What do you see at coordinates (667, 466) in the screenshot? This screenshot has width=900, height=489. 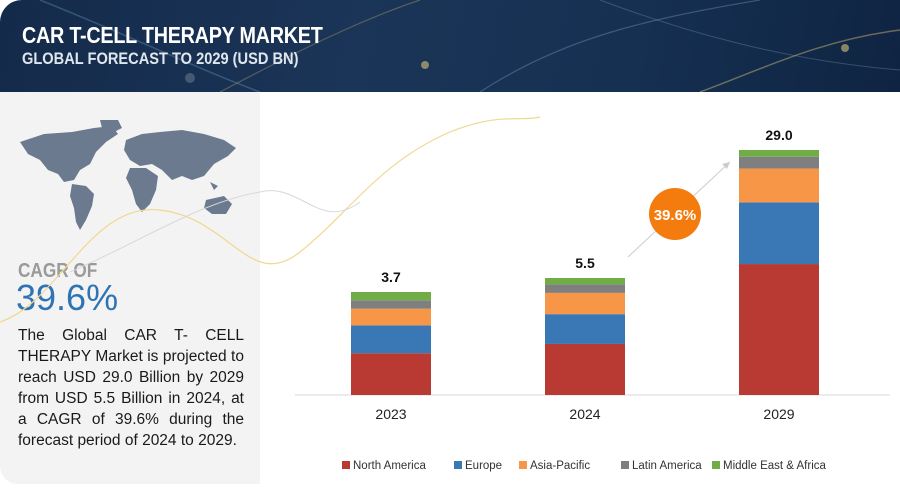 I see `legend-label-latin-america: Latin America` at bounding box center [667, 466].